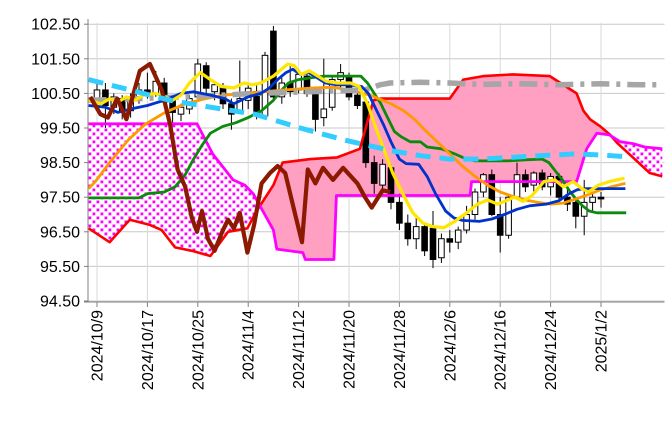  Describe the element at coordinates (198, 350) in the screenshot. I see `x-axis-label: 2024/10/25` at that location.